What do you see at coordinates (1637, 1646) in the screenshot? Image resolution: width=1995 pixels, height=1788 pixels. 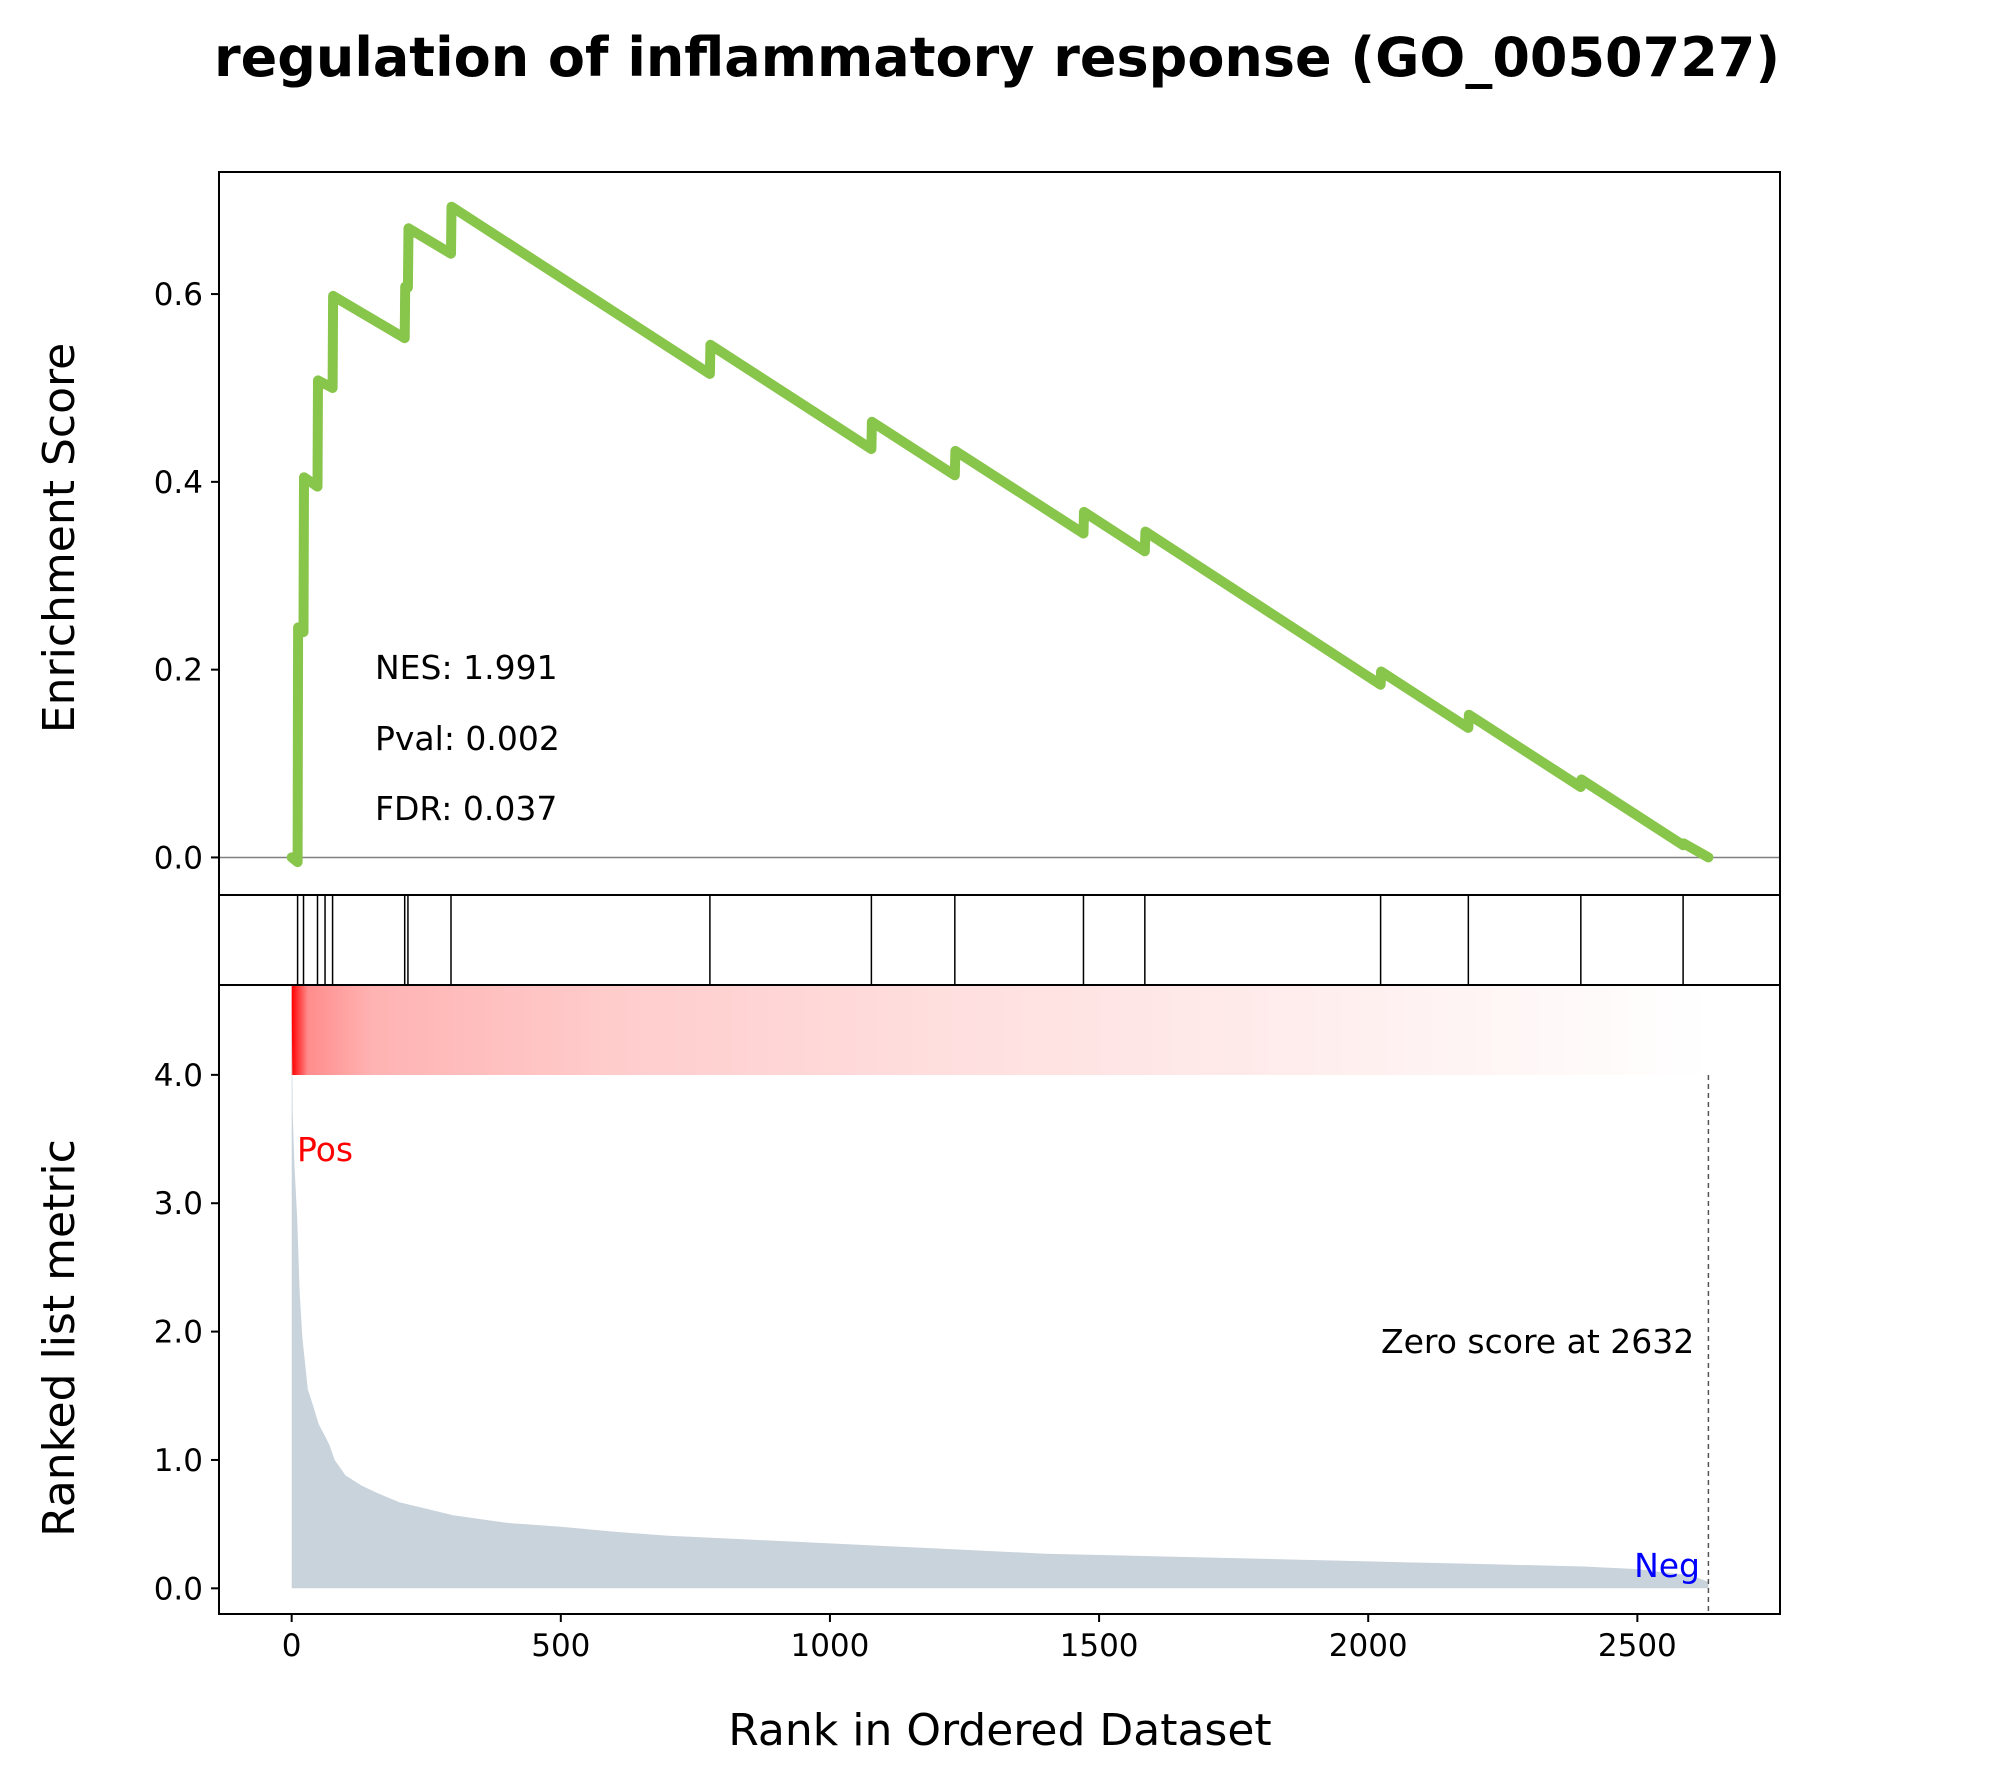 I see `x-tick-label: 2500` at bounding box center [1637, 1646].